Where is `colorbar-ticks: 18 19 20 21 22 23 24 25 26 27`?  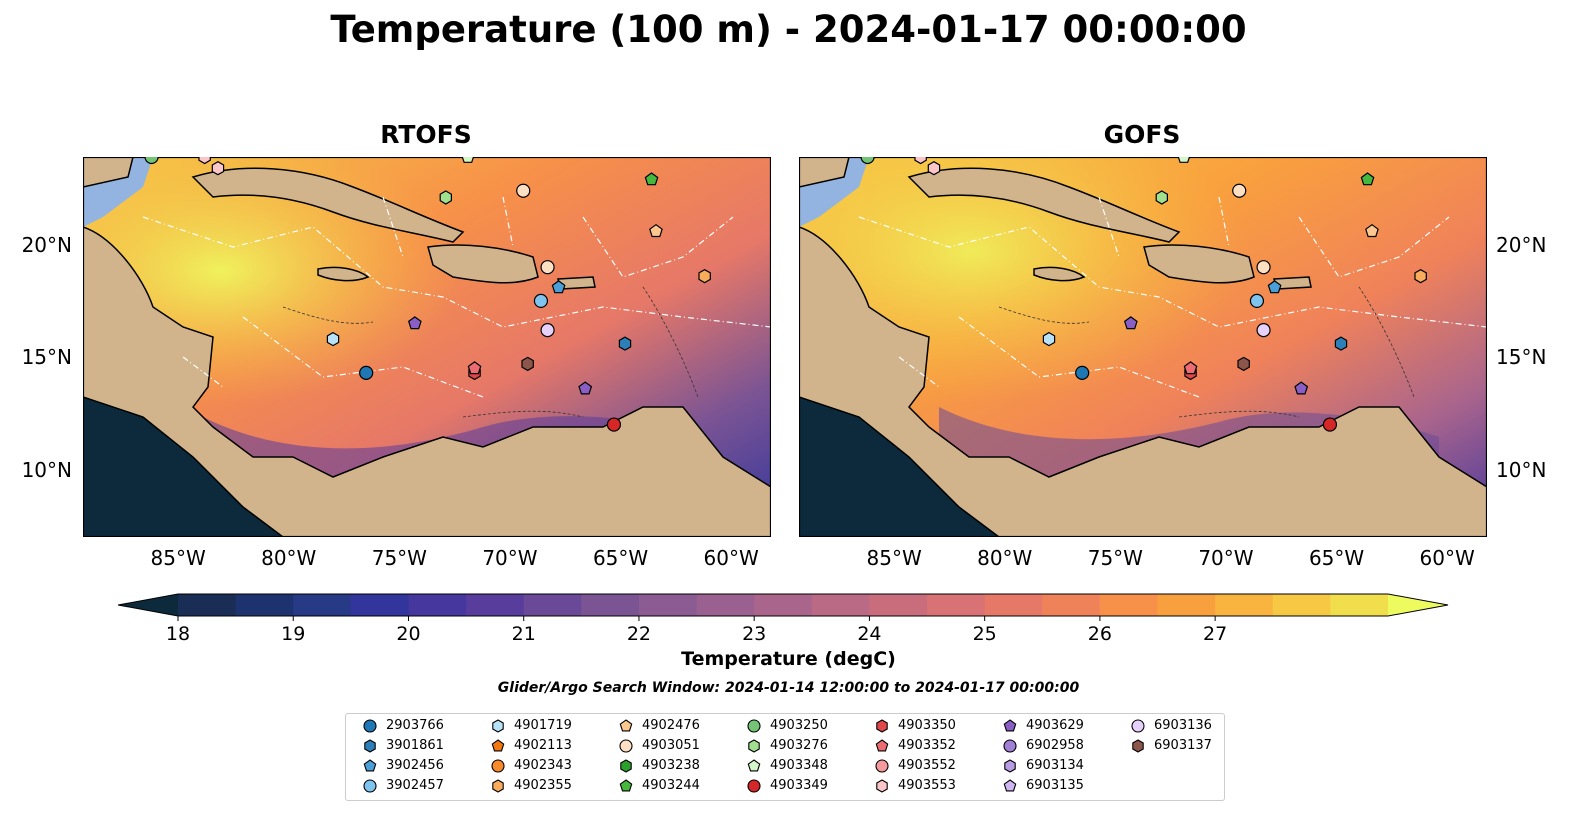
colorbar-ticks: 18 19 20 21 22 23 24 25 26 27 is located at coordinates (696, 630).